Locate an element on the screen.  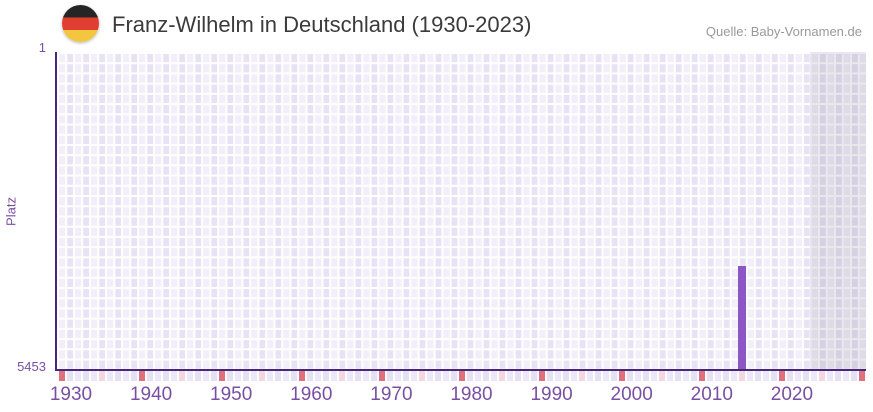
year-marker-strip is located at coordinates (461, 376).